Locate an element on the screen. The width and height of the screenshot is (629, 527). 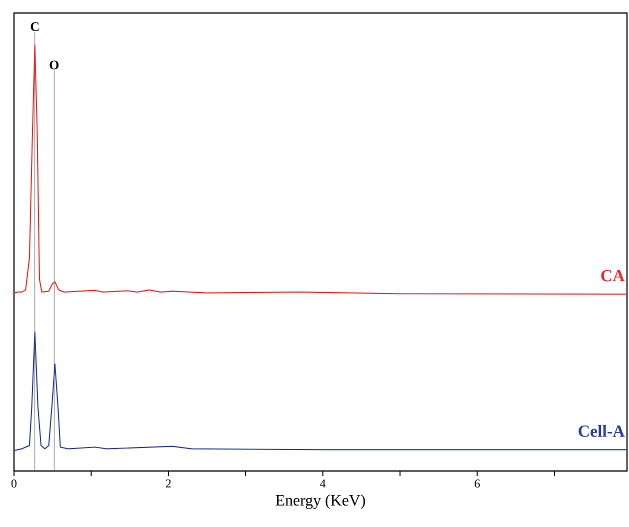
series-label: Cell-A is located at coordinates (601, 430).